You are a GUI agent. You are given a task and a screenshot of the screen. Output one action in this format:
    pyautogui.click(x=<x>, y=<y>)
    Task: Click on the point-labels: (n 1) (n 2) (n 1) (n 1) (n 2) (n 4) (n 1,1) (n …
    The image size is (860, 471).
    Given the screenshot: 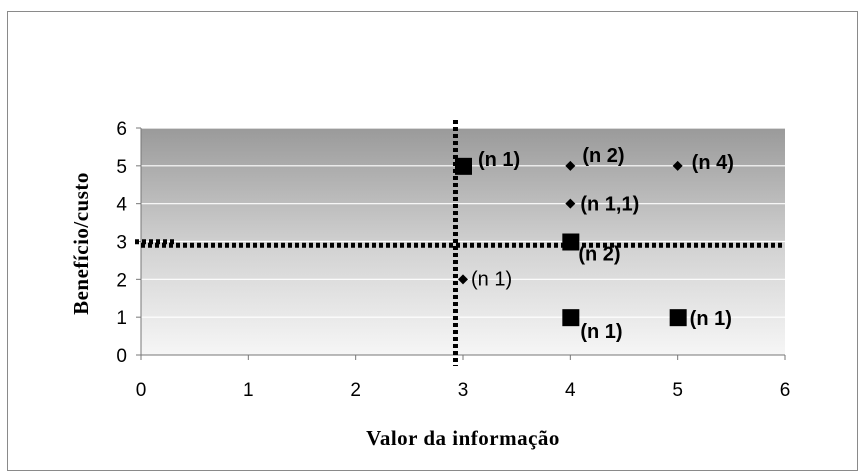 What is the action you would take?
    pyautogui.click(x=602, y=244)
    